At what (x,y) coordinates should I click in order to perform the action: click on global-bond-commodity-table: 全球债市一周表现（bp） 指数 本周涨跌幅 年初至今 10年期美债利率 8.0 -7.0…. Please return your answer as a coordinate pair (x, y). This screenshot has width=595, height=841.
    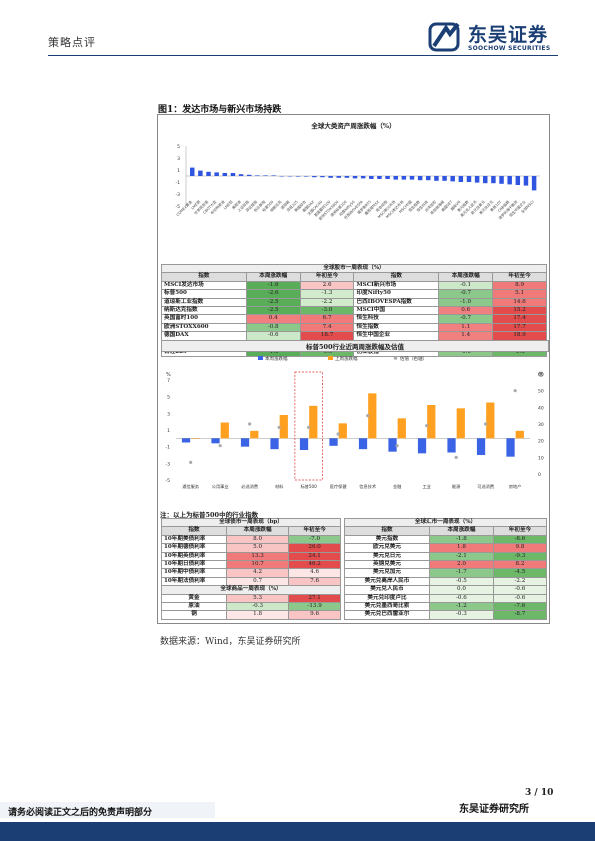
    Looking at the image, I should click on (251, 568).